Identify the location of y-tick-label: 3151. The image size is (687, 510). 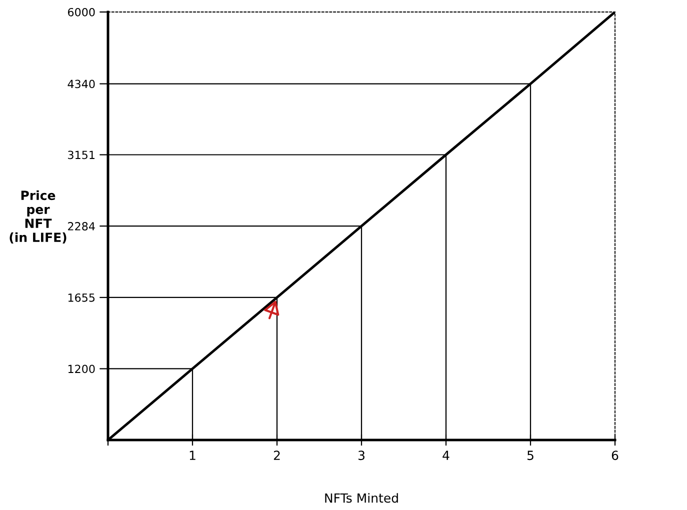
(81, 155).